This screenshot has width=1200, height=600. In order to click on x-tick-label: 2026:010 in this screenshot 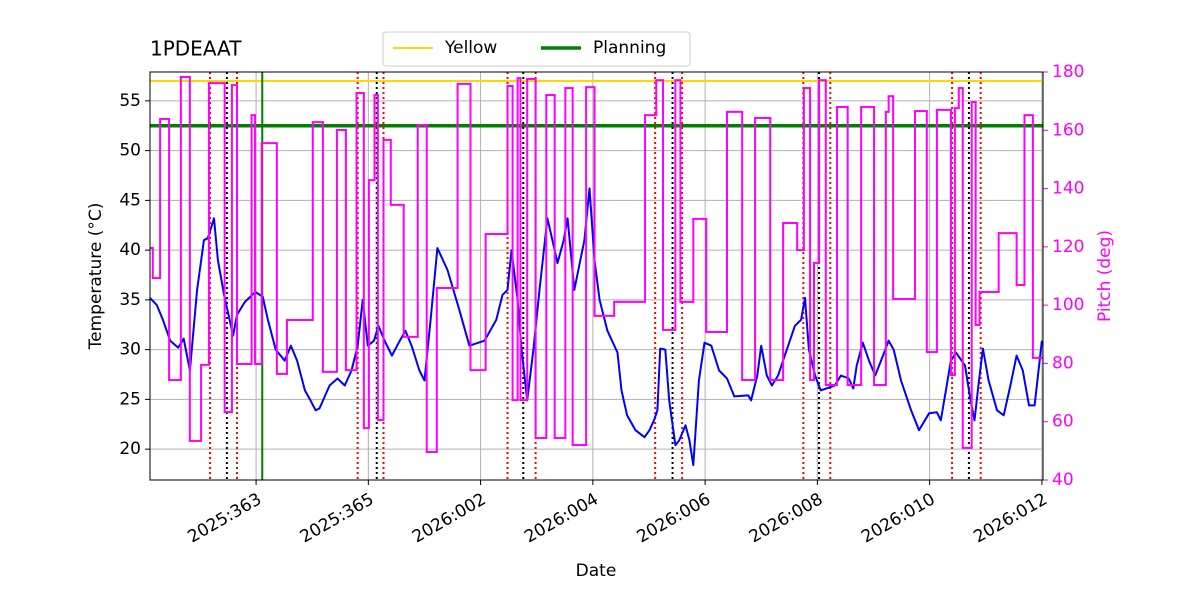, I will do `click(898, 518)`.